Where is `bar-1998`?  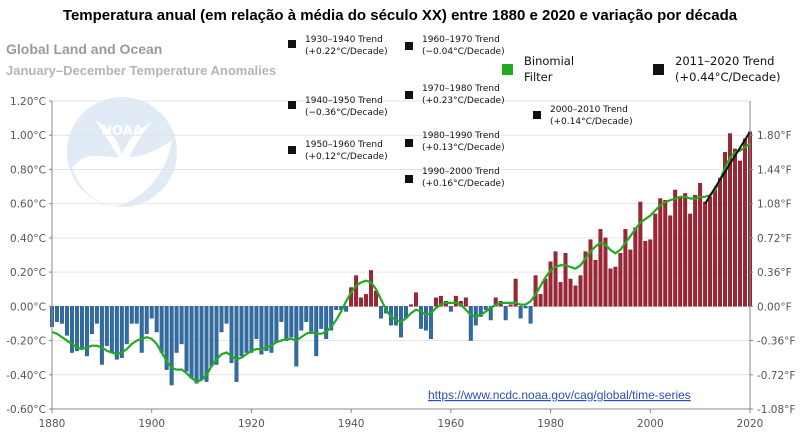 bar-1998 is located at coordinates (640, 254).